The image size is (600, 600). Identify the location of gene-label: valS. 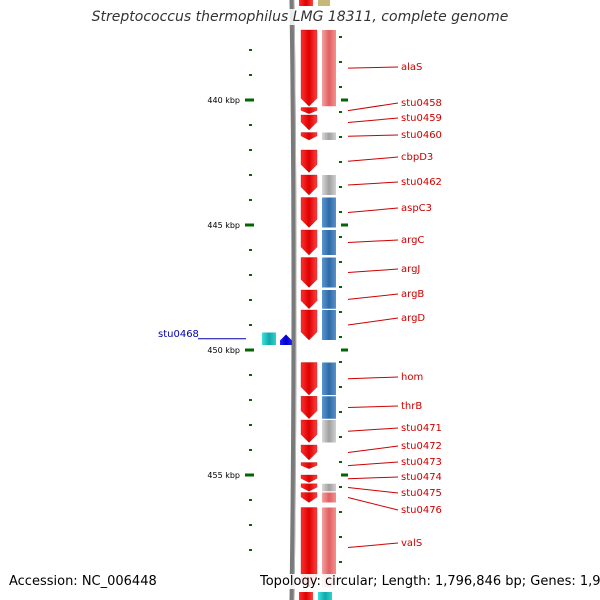
(411, 543).